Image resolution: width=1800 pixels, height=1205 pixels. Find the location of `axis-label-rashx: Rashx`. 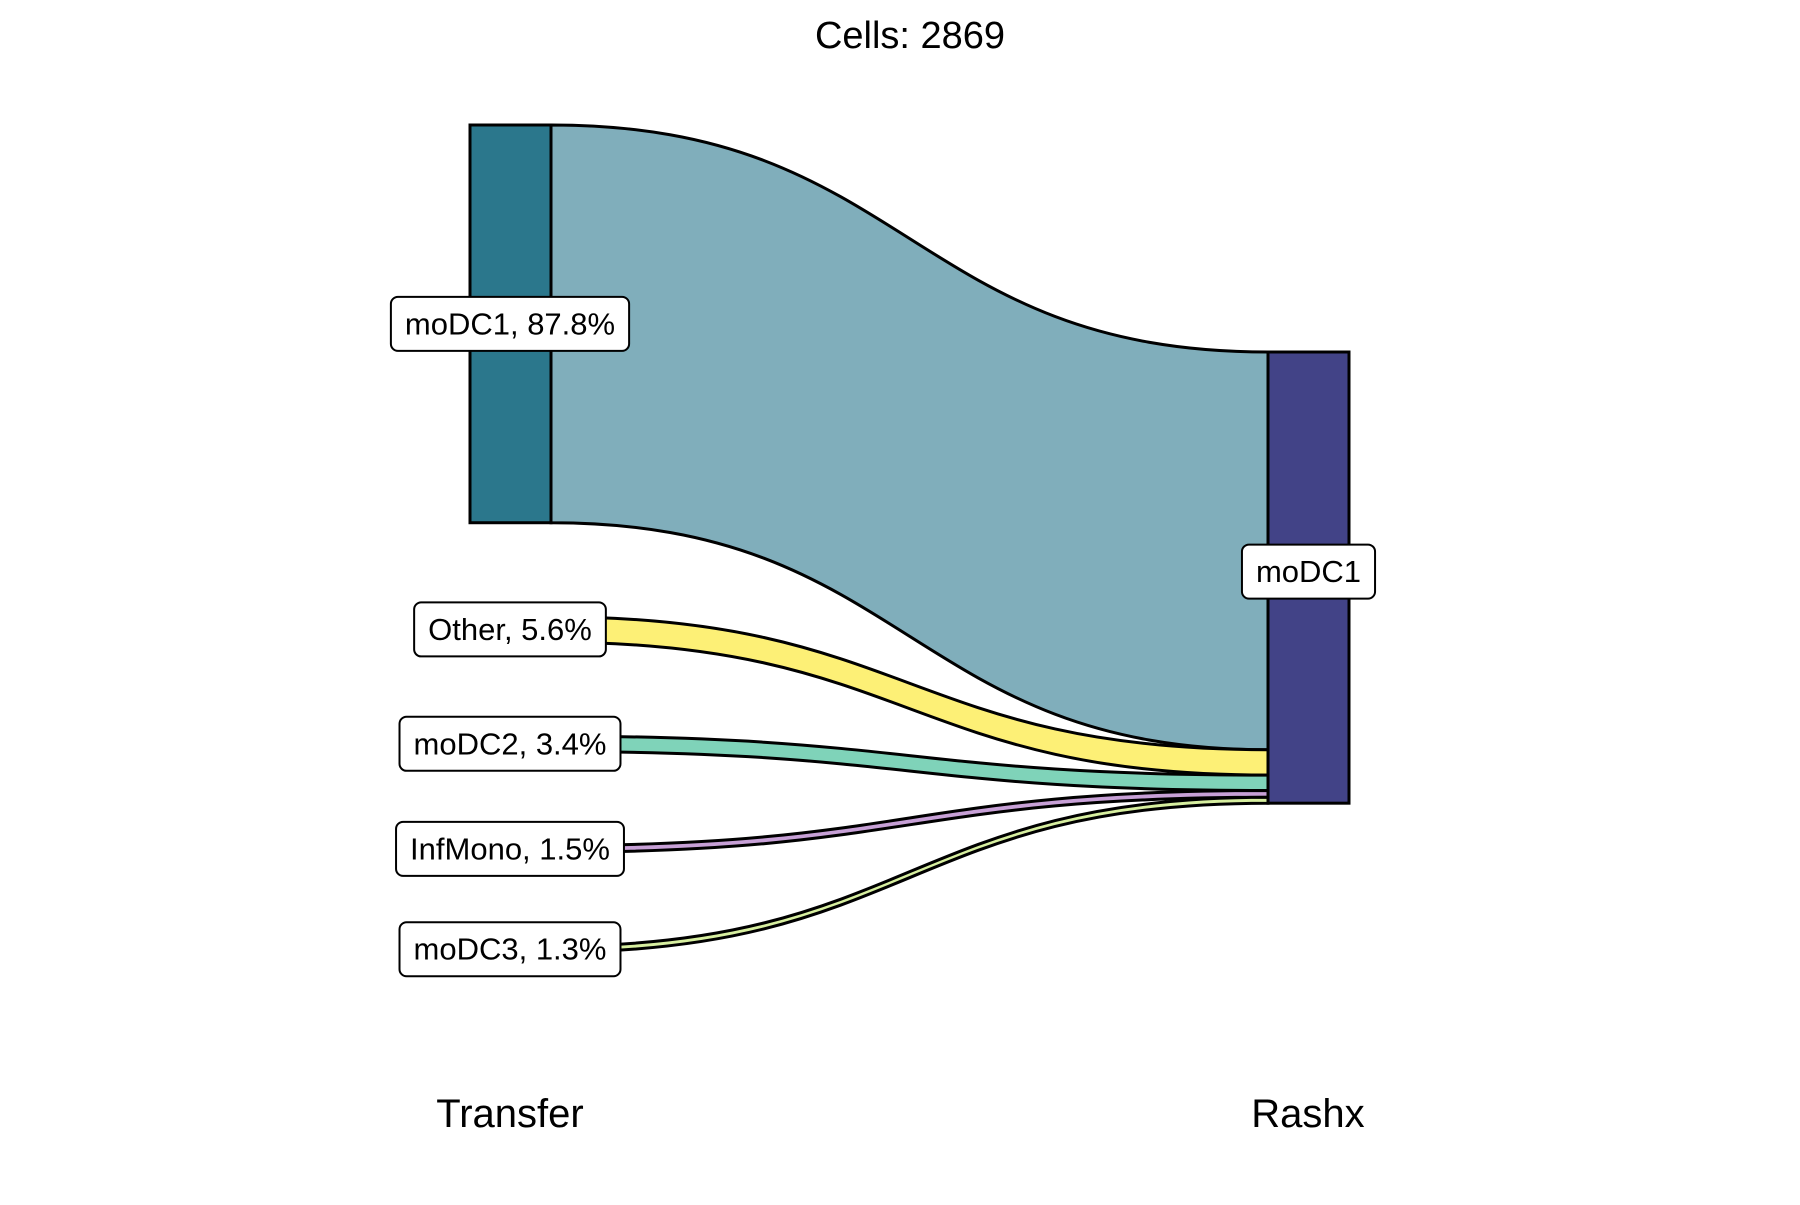

axis-label-rashx: Rashx is located at coordinates (1307, 1114).